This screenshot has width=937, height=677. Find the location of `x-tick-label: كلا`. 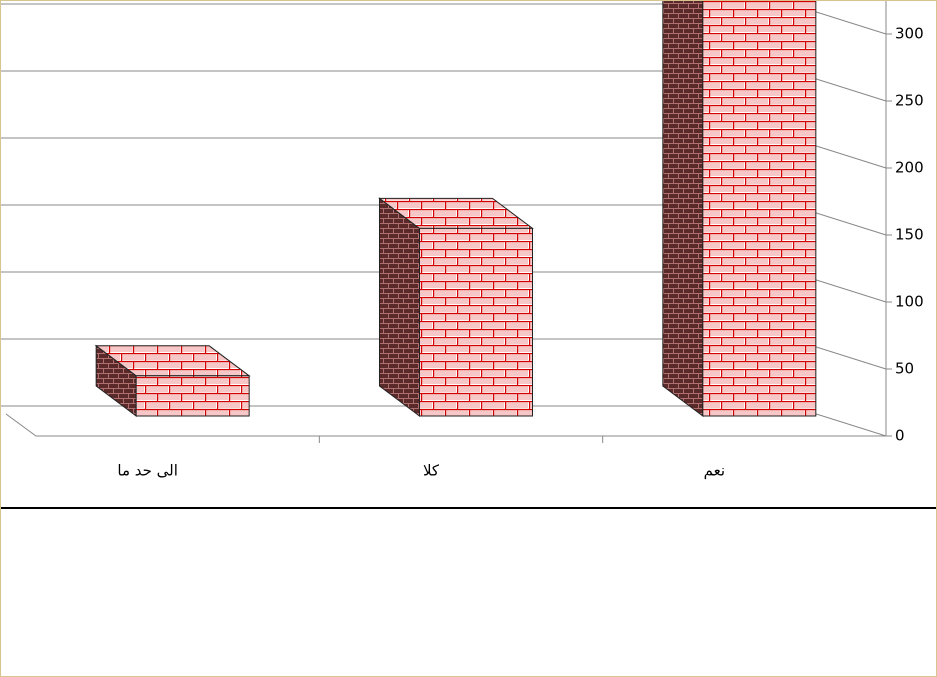

x-tick-label: كلا is located at coordinates (431, 471).